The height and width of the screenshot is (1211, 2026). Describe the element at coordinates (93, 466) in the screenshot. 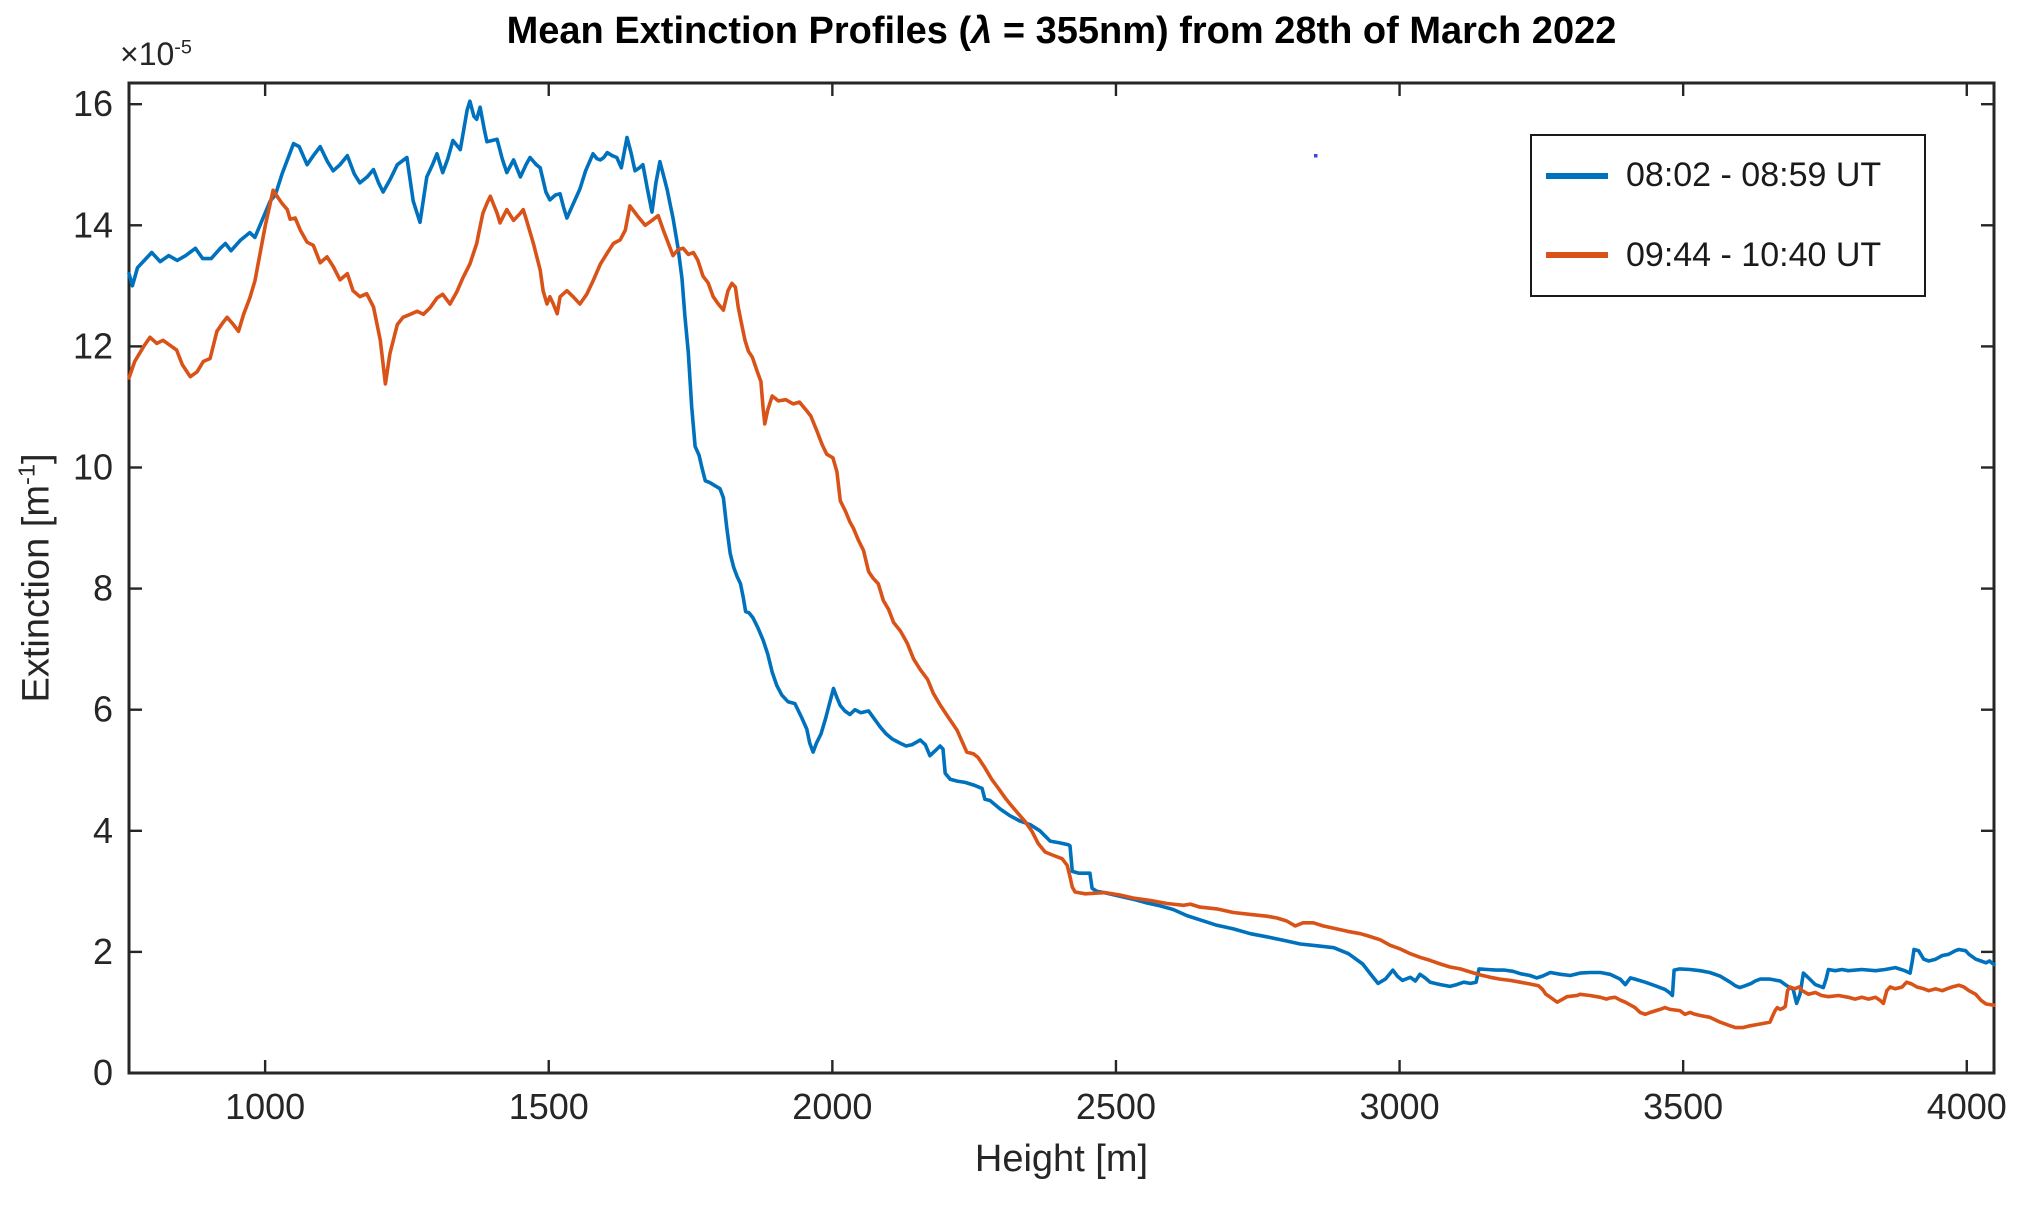

I see `y-tick-label: 10` at that location.